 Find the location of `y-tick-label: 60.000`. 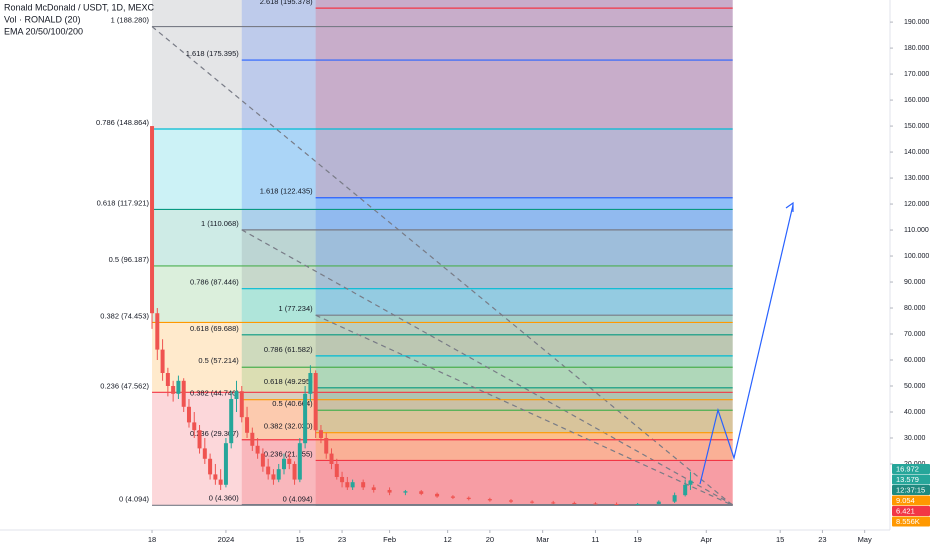

y-tick-label: 60.000 is located at coordinates (915, 360).